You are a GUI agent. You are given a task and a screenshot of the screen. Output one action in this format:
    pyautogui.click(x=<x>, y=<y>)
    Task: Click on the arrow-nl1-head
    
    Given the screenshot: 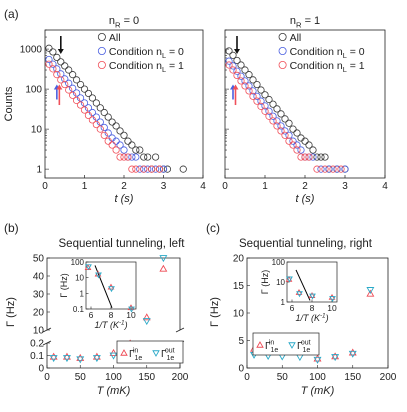 What is the action you would take?
    pyautogui.click(x=235, y=87)
    